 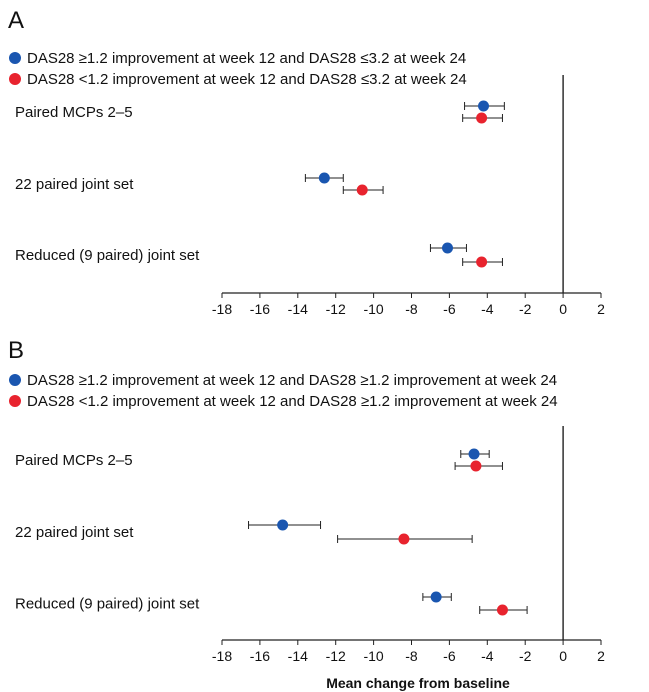 I want to click on panel-a-x-tick-label: -2, so click(x=525, y=309).